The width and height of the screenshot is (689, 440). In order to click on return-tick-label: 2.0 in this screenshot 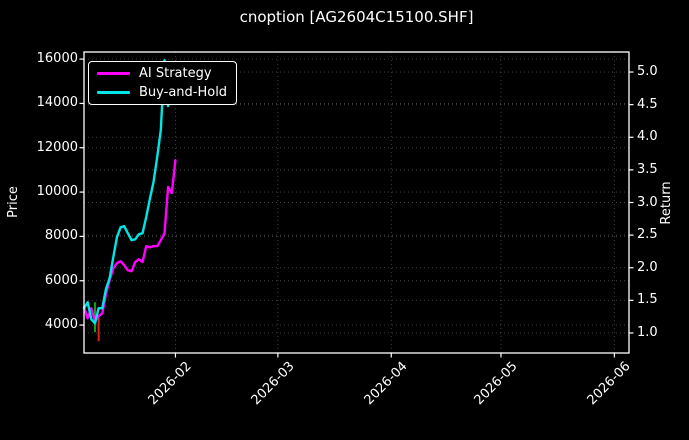, I will do `click(647, 267)`.